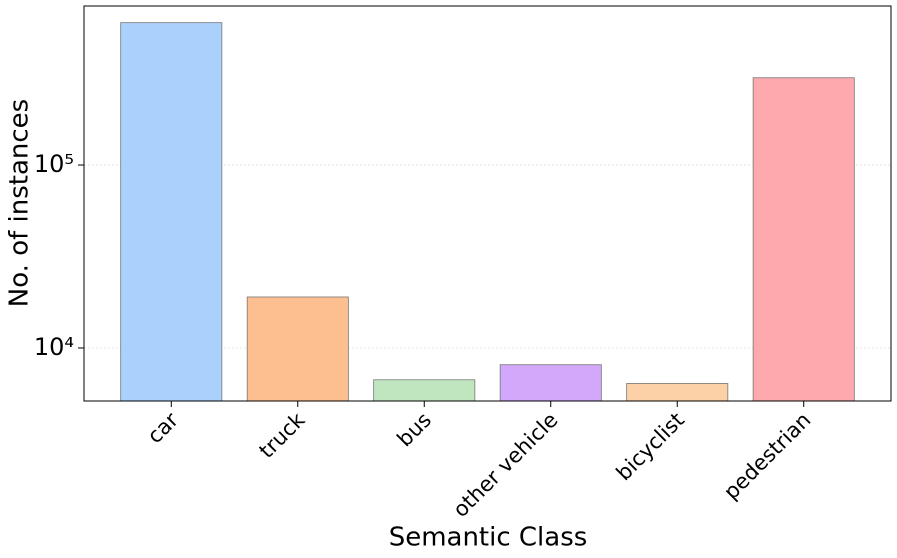  Describe the element at coordinates (20, 203) in the screenshot. I see `y-axis-title: No. of instances` at that location.